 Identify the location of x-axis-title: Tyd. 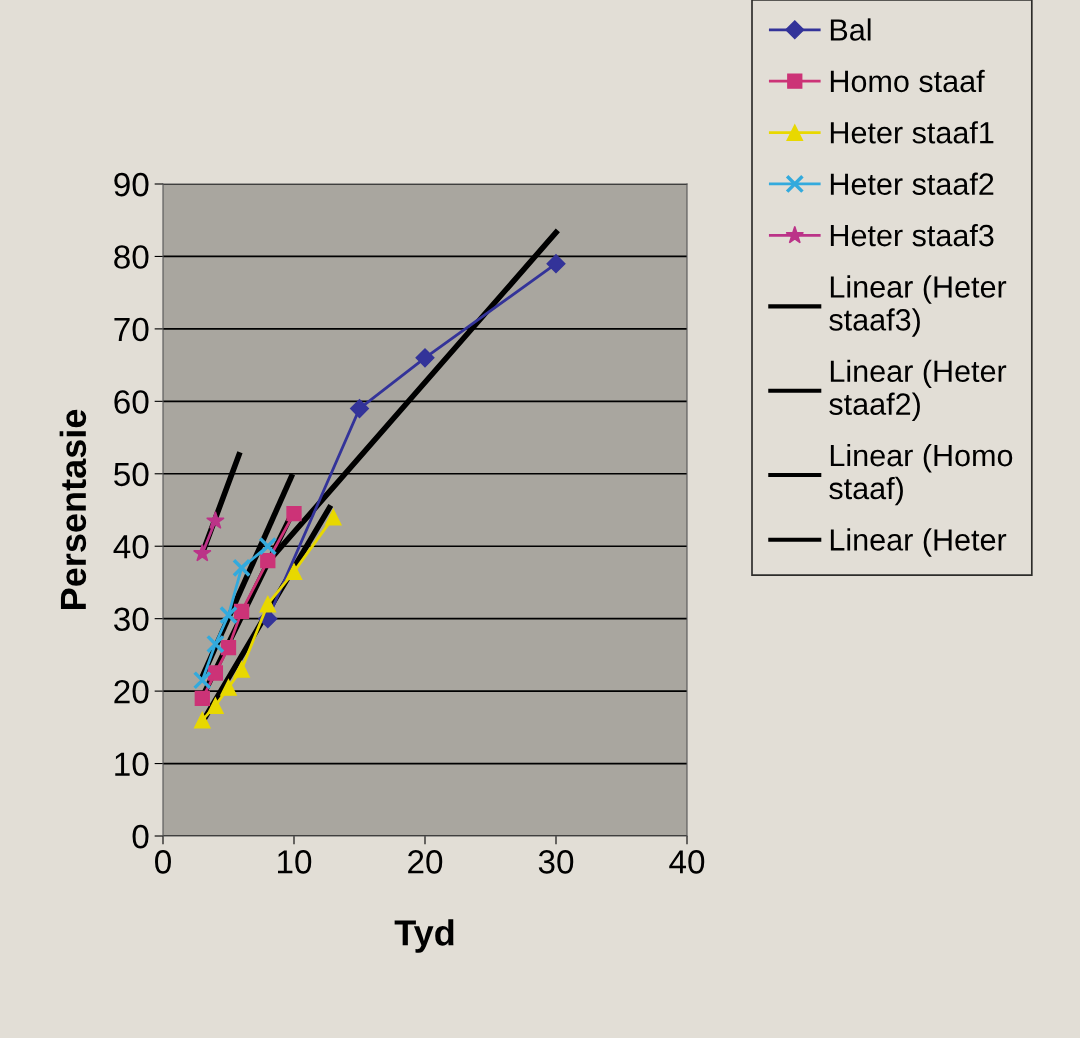
(424, 936).